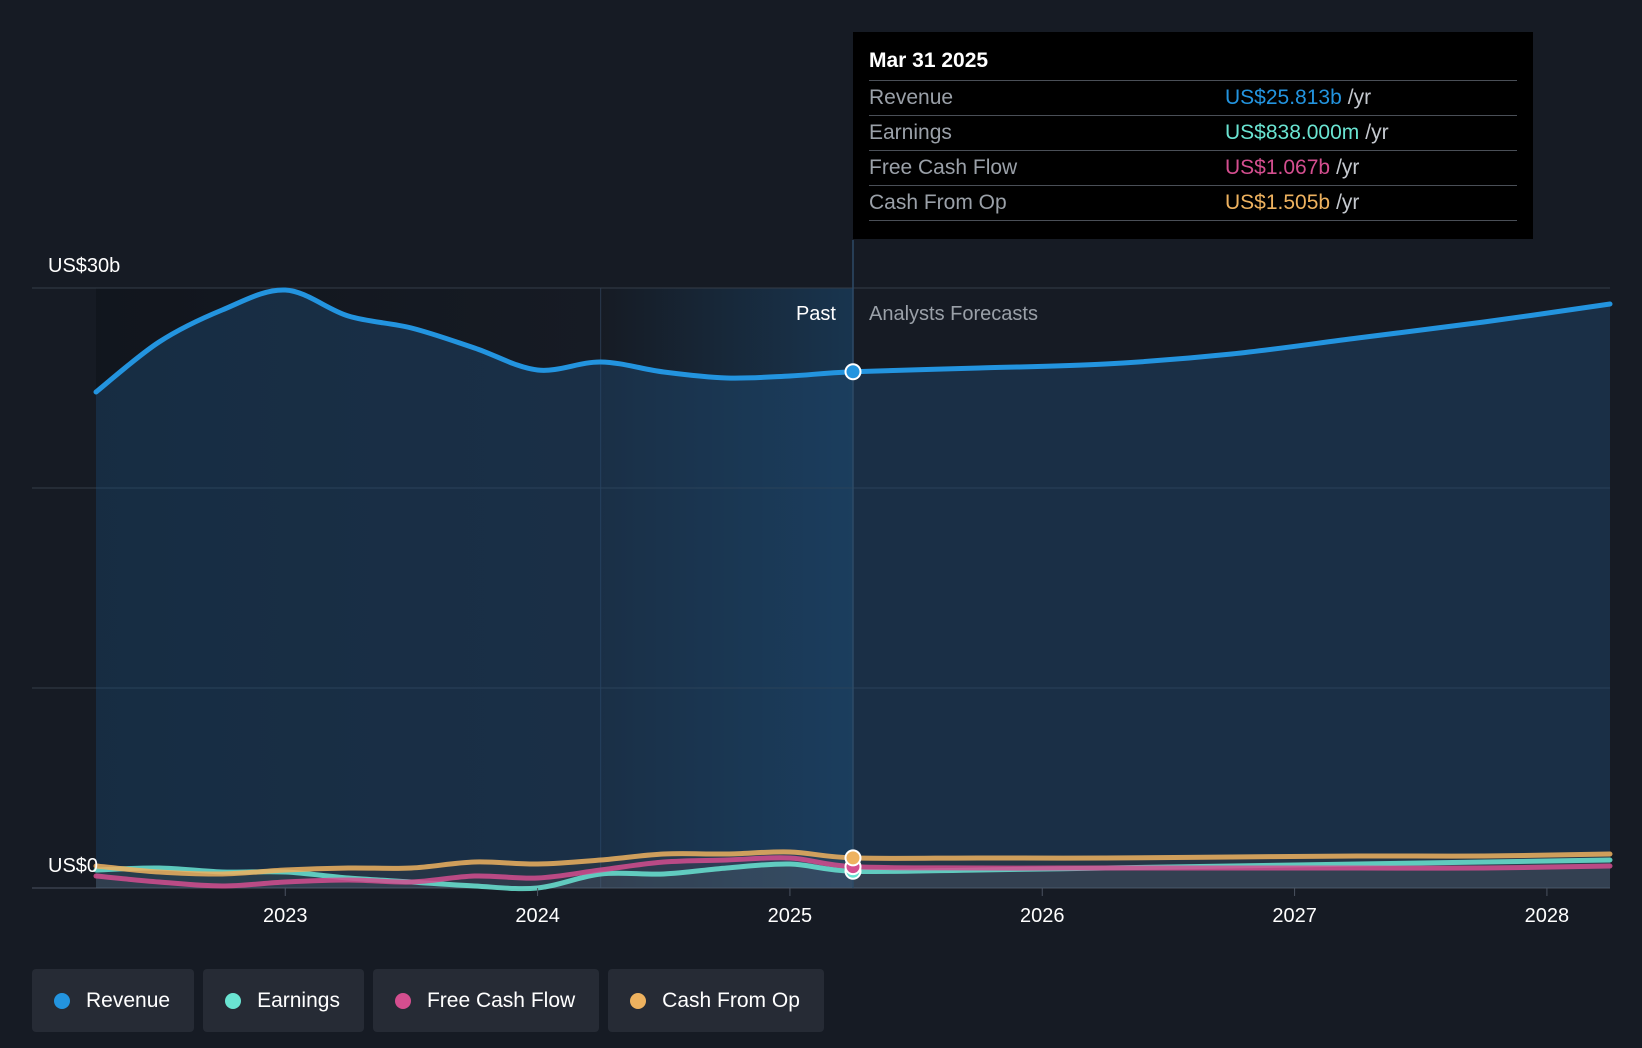  I want to click on tooltip-row-revenue: Revenue US$25.813b /yr, so click(1193, 97).